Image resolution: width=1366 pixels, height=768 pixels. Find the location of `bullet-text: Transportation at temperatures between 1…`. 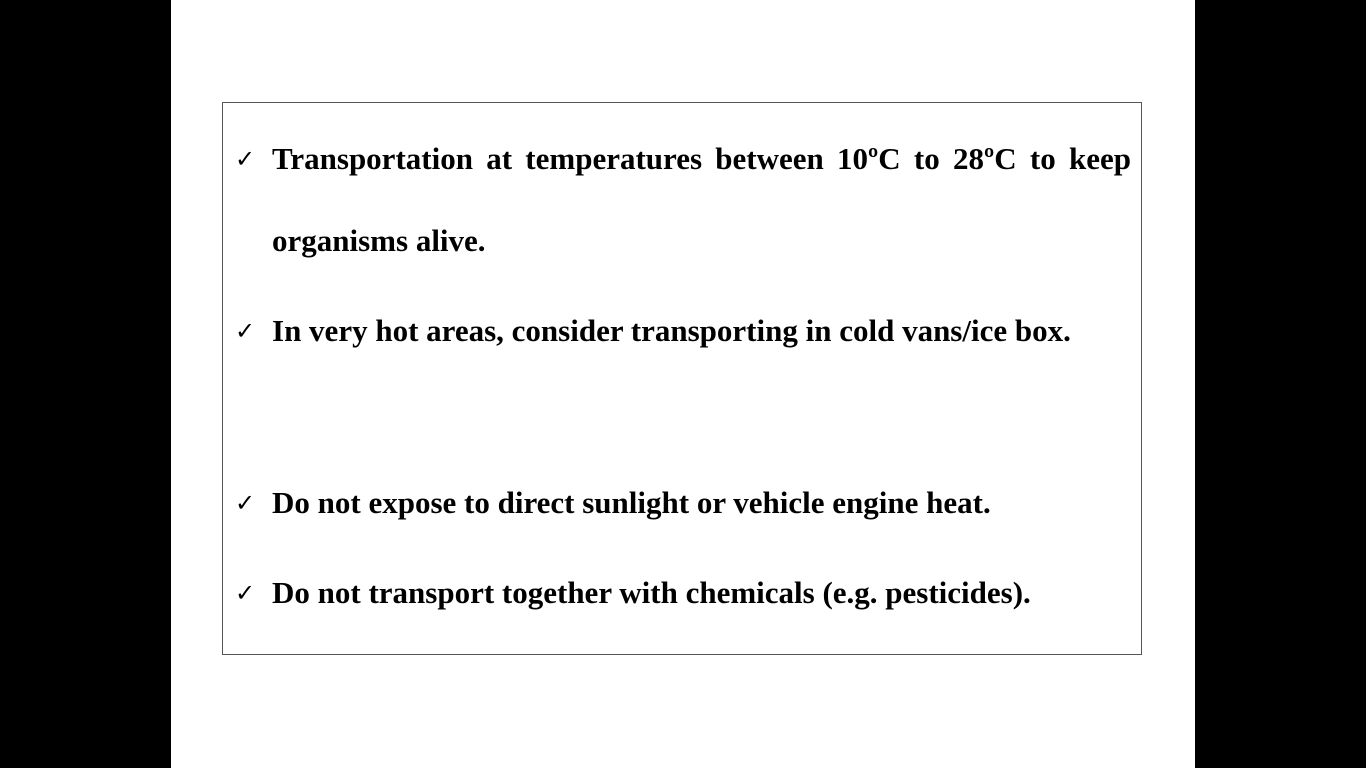

bullet-text: Transportation at temperatures between 1… is located at coordinates (701, 199).